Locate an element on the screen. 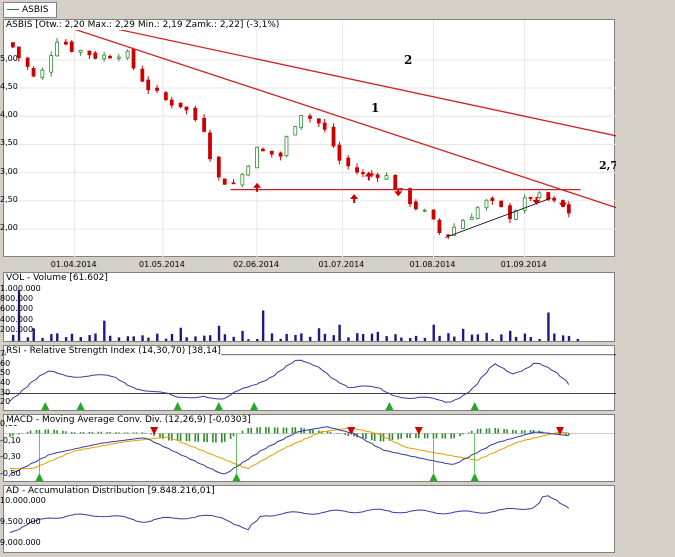 Image resolution: width=675 pixels, height=557 pixels. uptrend-line is located at coordinates (498, 217).